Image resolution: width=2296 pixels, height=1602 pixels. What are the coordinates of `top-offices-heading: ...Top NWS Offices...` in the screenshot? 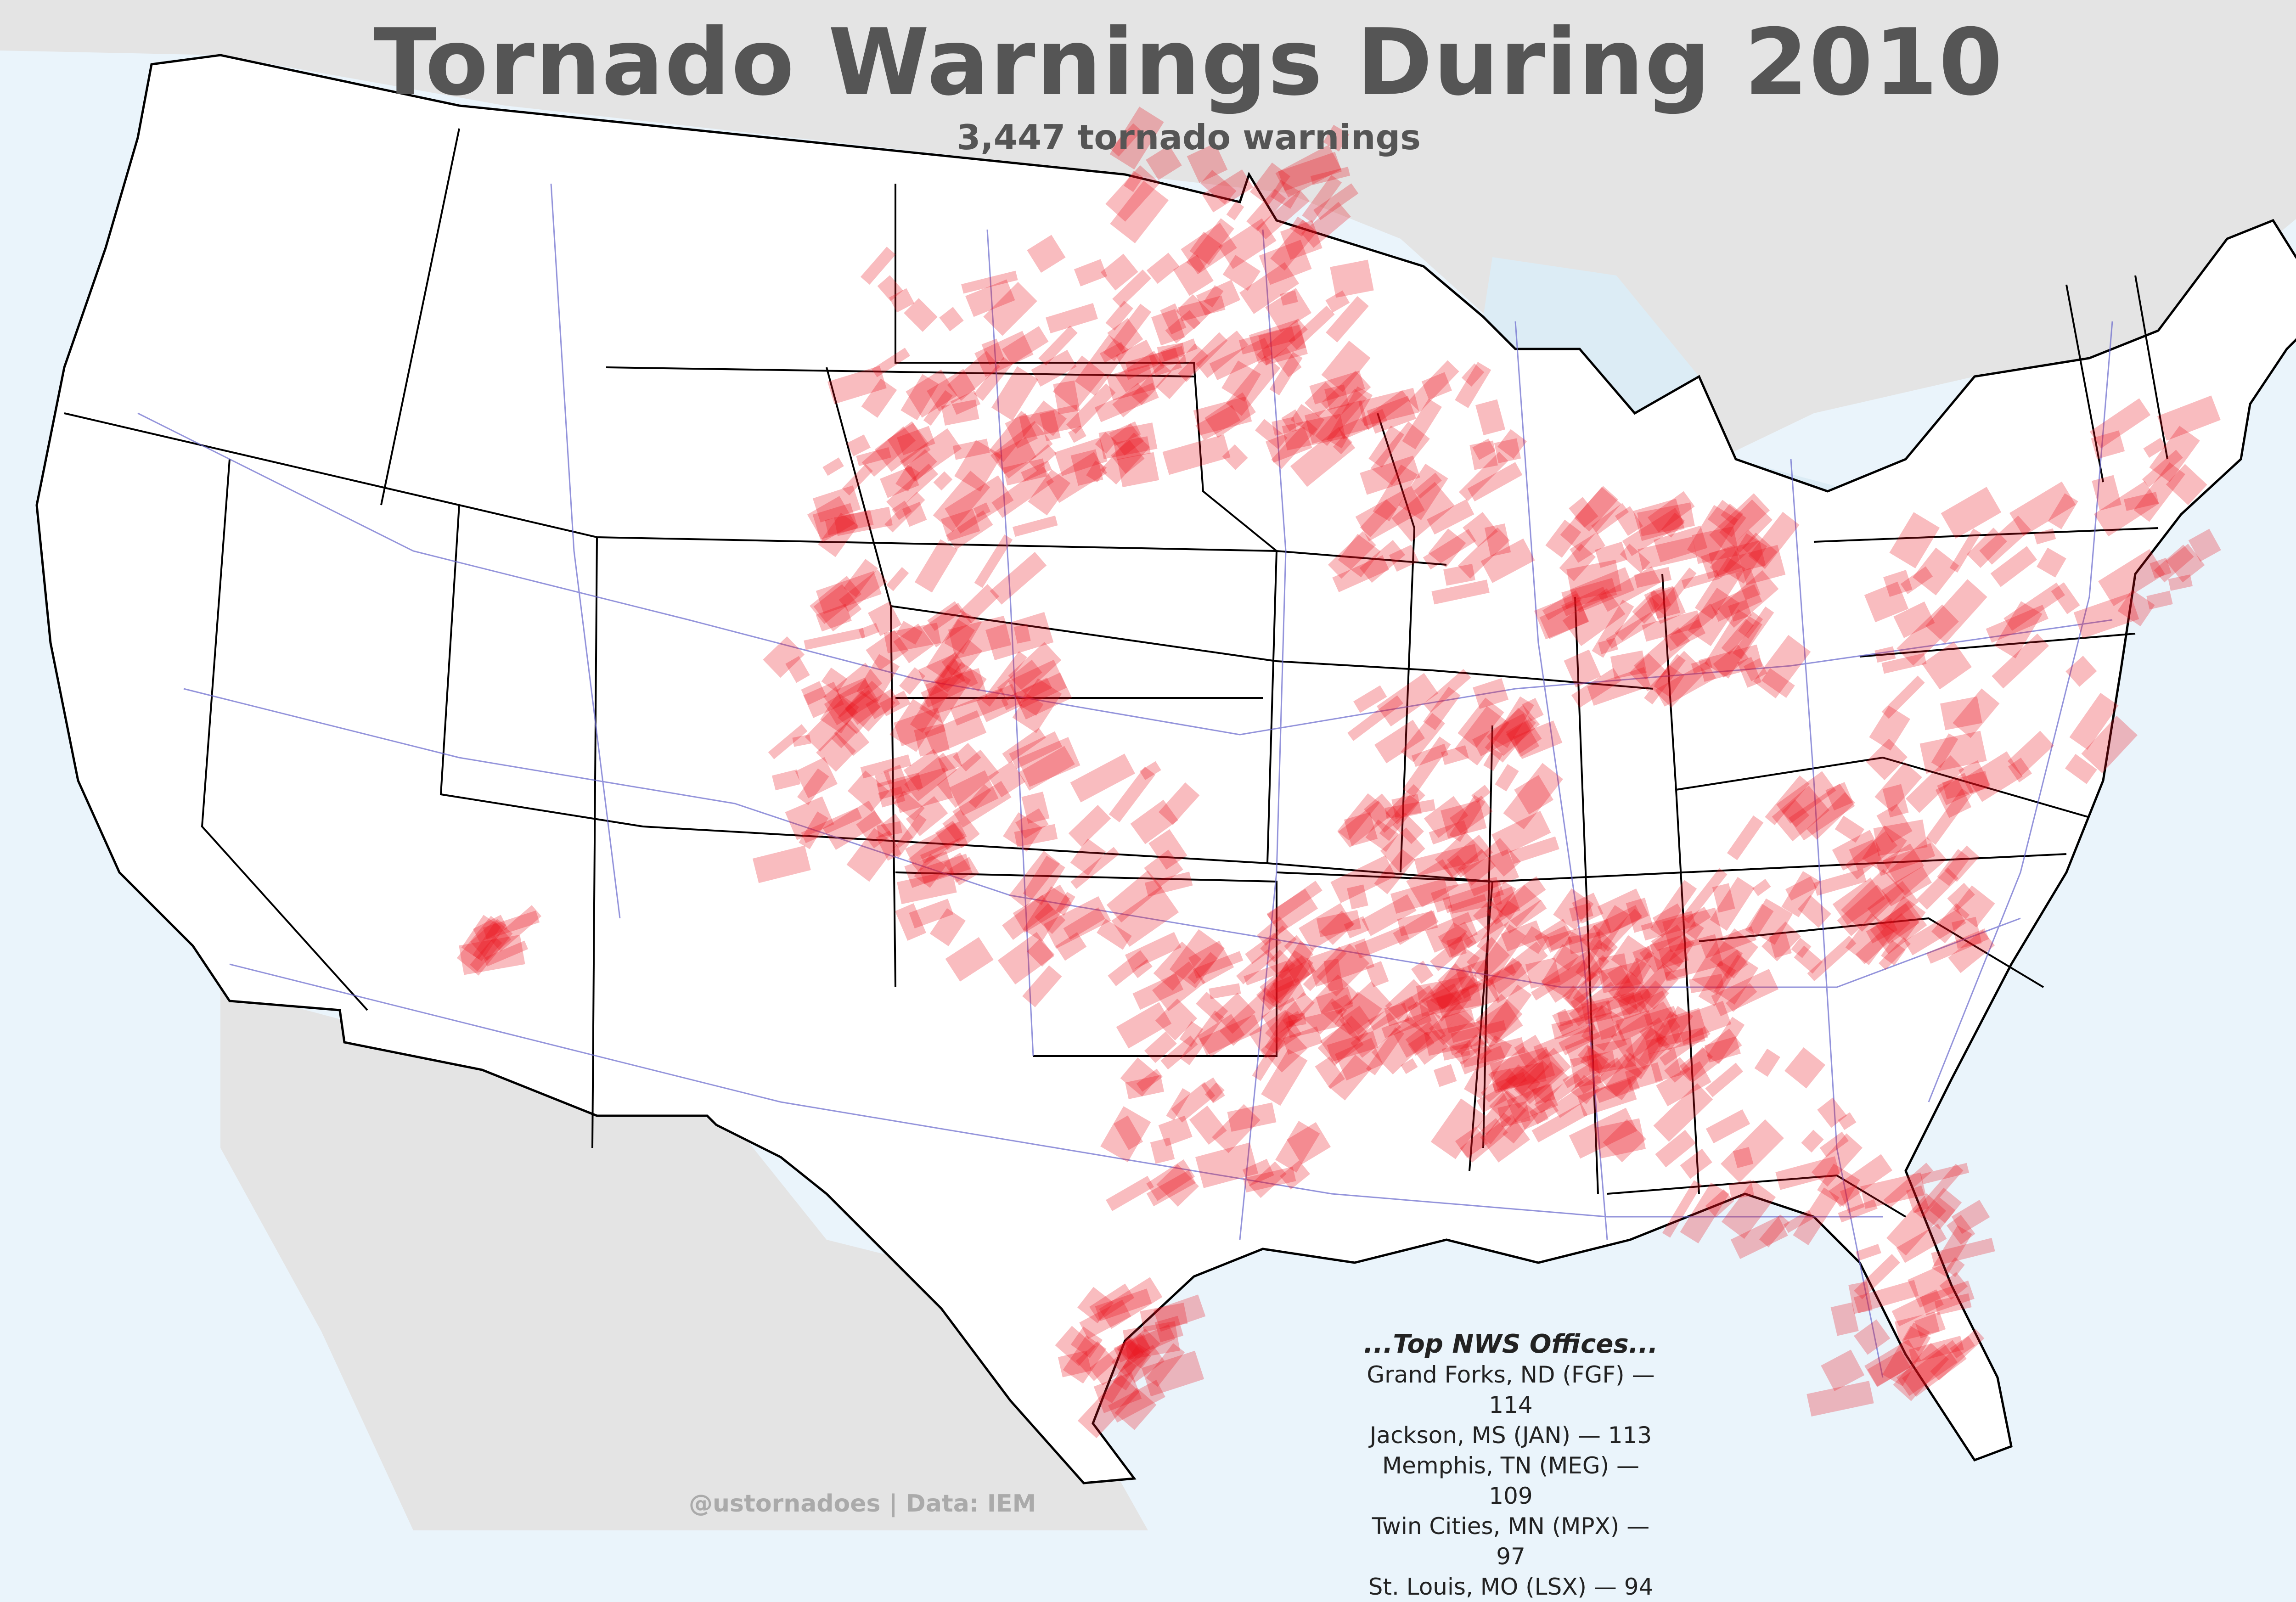 It's located at (1510, 1344).